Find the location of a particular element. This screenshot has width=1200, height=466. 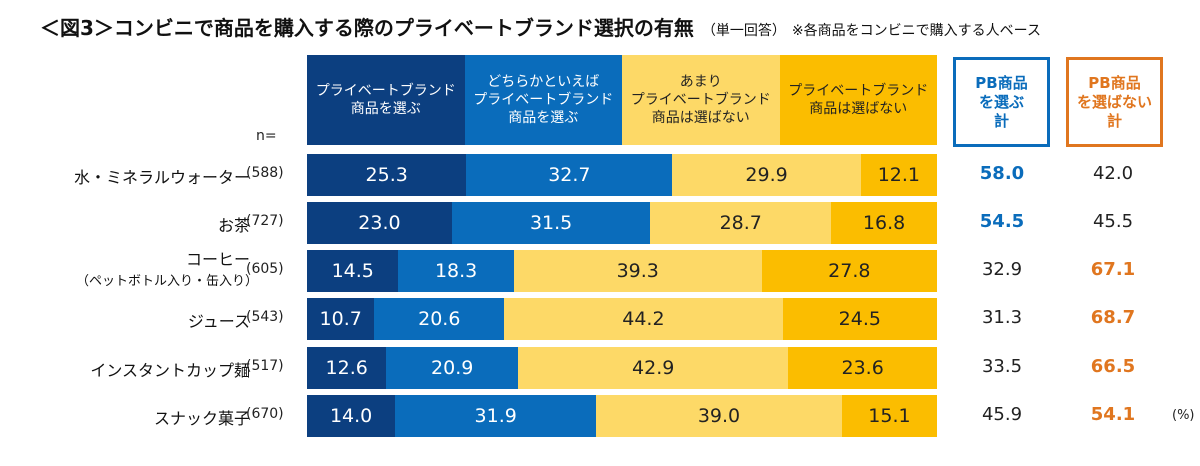

bar-segment: 10.7 is located at coordinates (341, 319).